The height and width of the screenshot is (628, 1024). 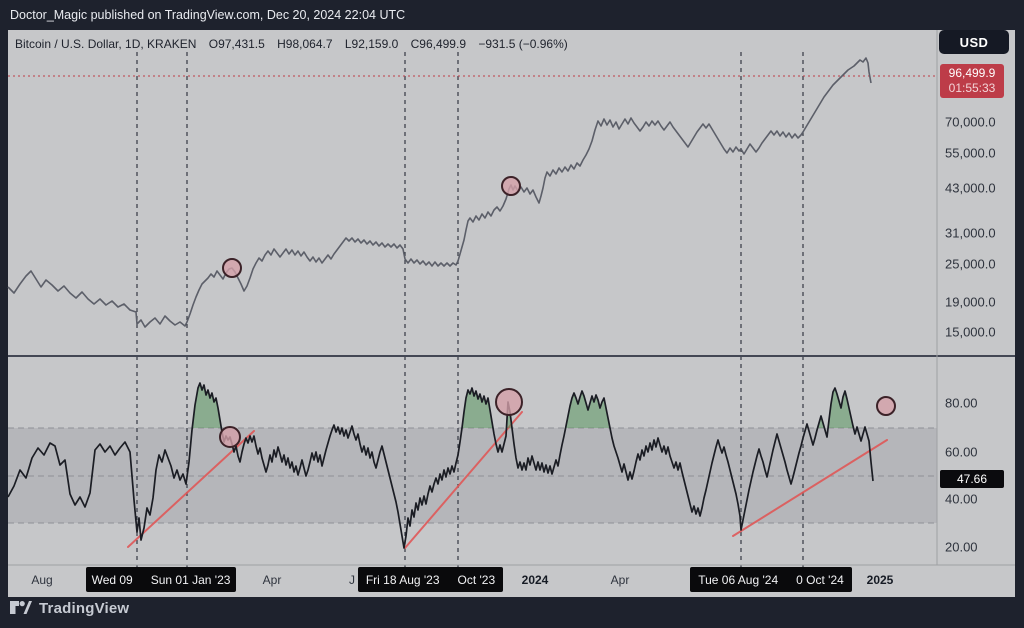 What do you see at coordinates (820, 579) in the screenshot?
I see `date-badge-label: 0 Oct '24` at bounding box center [820, 579].